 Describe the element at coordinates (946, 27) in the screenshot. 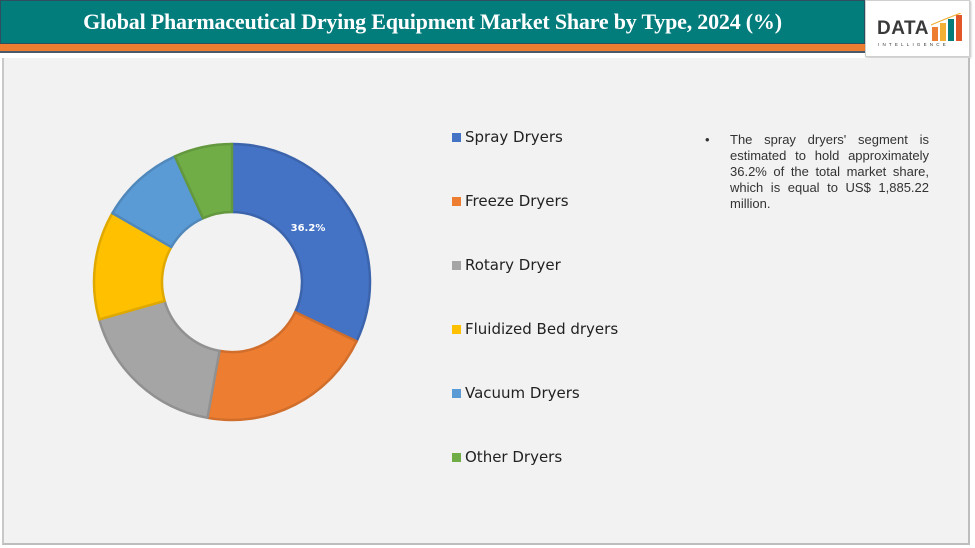

I see `logo-bars-icon` at that location.